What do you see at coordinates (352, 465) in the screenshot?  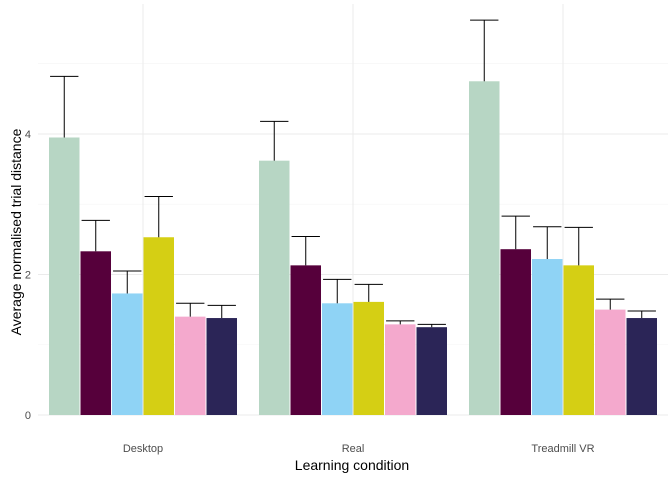 I see `x-axis-title: Learning condition` at bounding box center [352, 465].